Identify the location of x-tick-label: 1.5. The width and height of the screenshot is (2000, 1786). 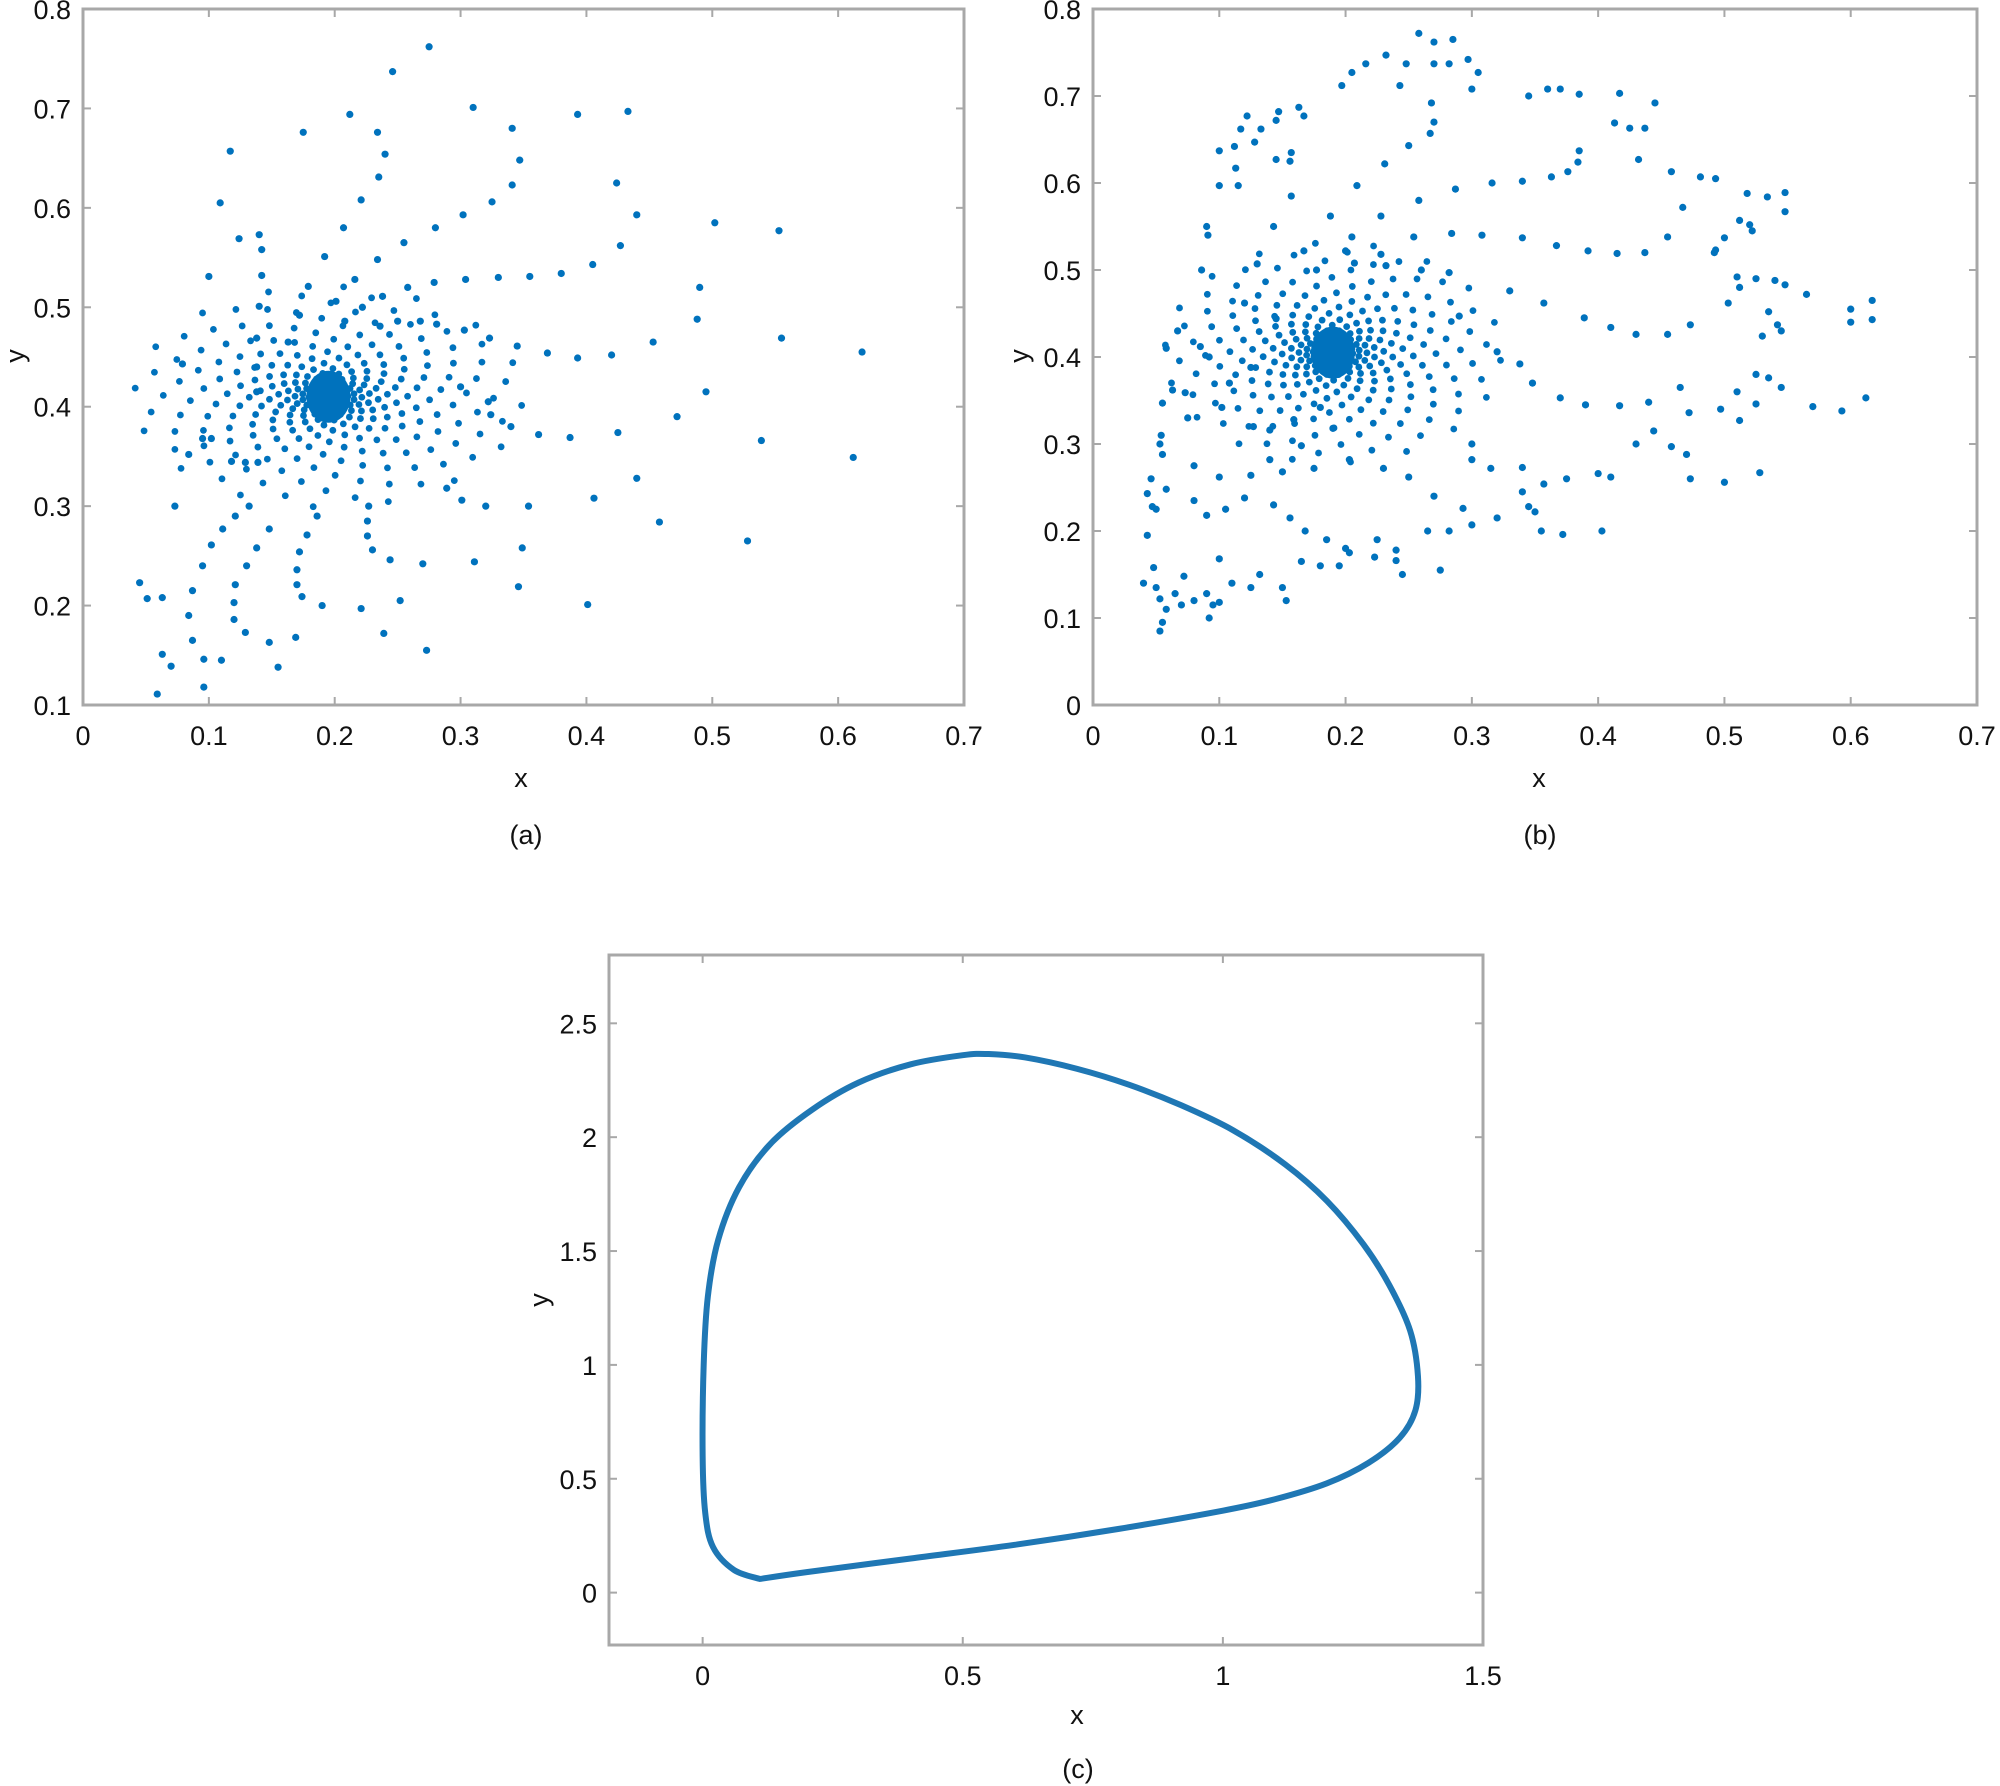
(1483, 1676).